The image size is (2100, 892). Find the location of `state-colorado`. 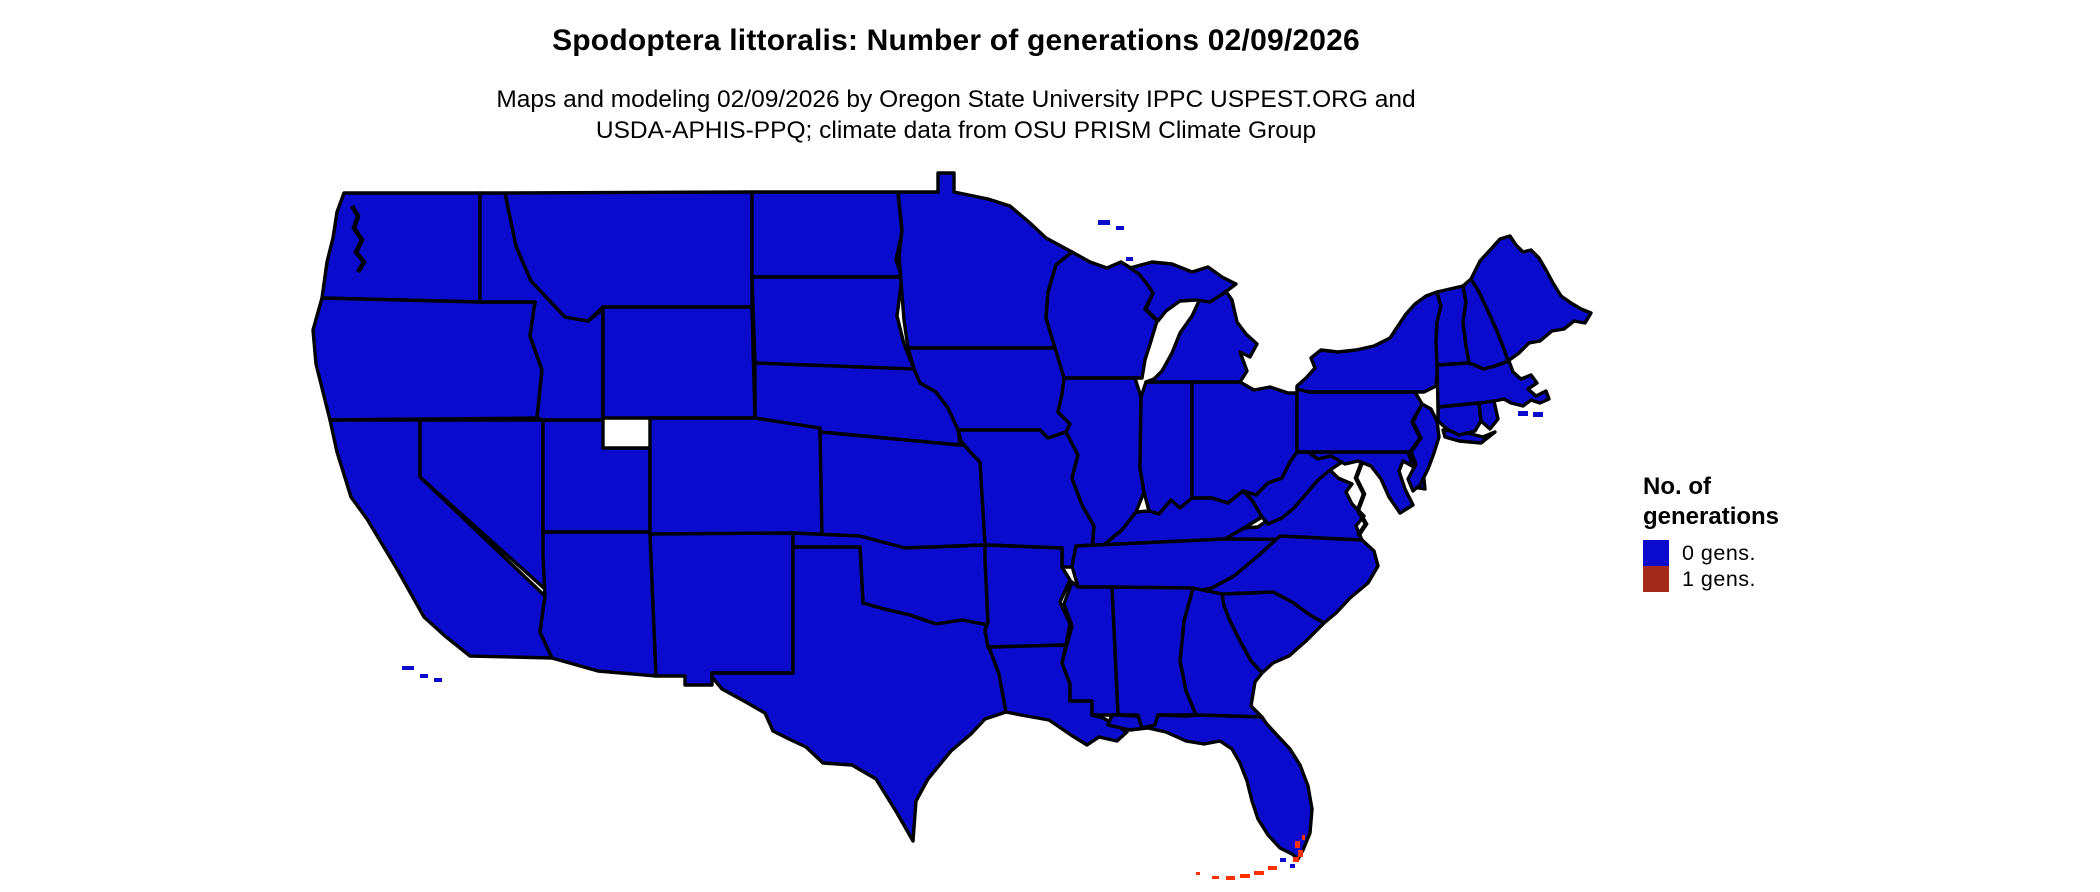

state-colorado is located at coordinates (737, 478).